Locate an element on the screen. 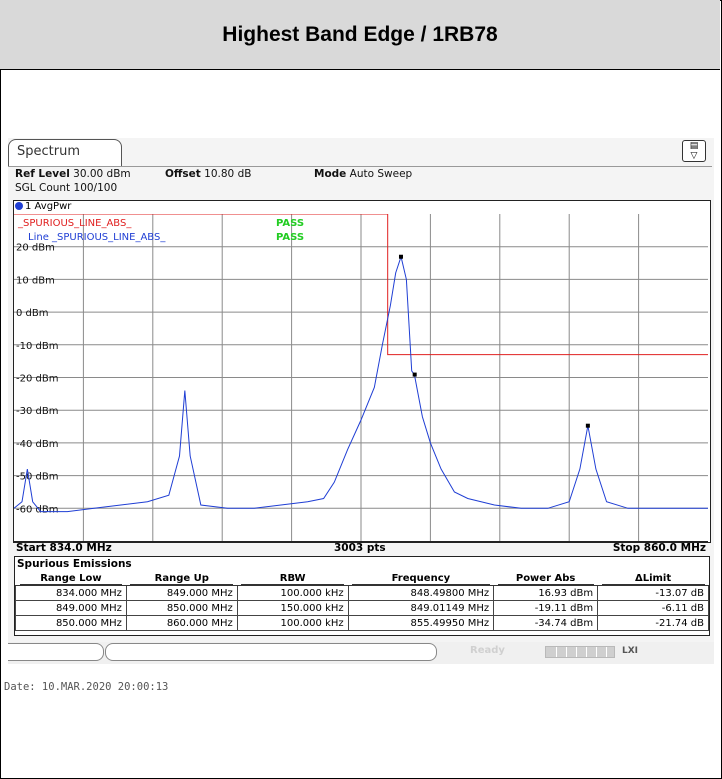 The width and height of the screenshot is (722, 779). y-tick-label: -20 dBm is located at coordinates (37, 379).